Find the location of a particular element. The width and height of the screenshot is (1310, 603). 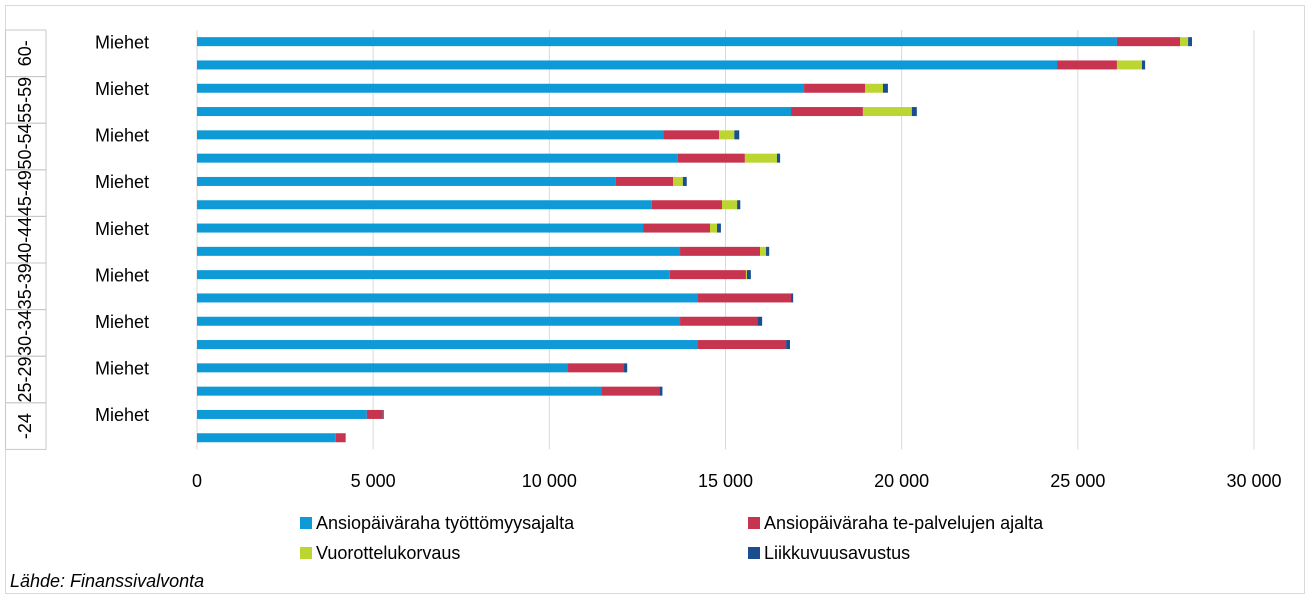

group-label: 30-34 is located at coordinates (25, 333).